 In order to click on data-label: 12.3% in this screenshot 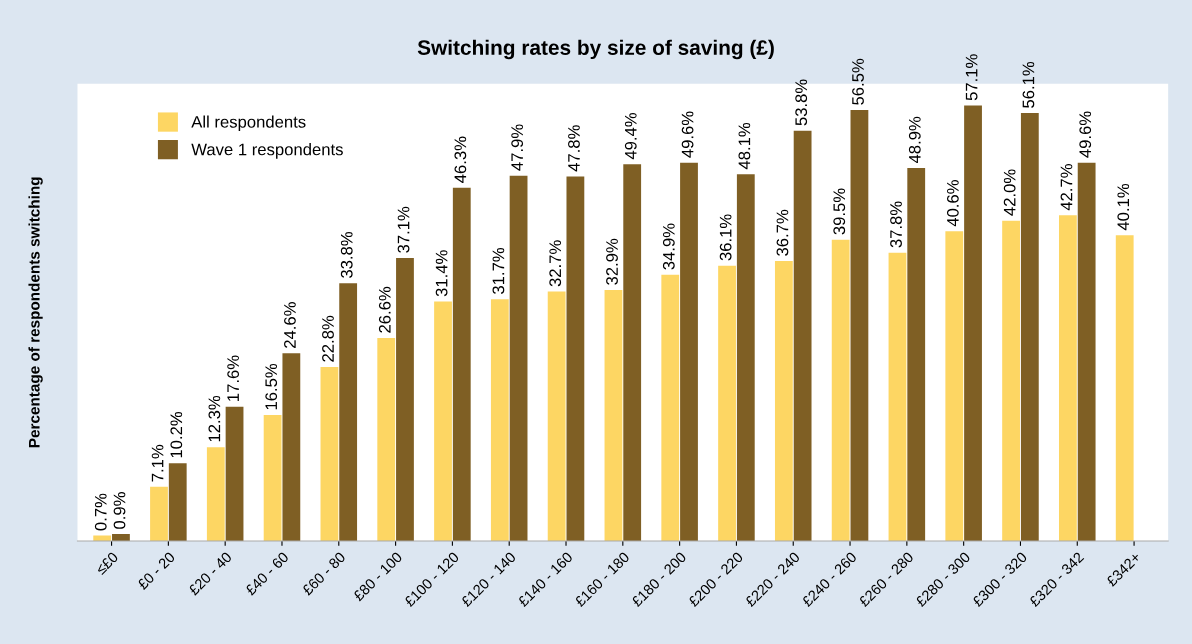, I will do `click(214, 418)`.